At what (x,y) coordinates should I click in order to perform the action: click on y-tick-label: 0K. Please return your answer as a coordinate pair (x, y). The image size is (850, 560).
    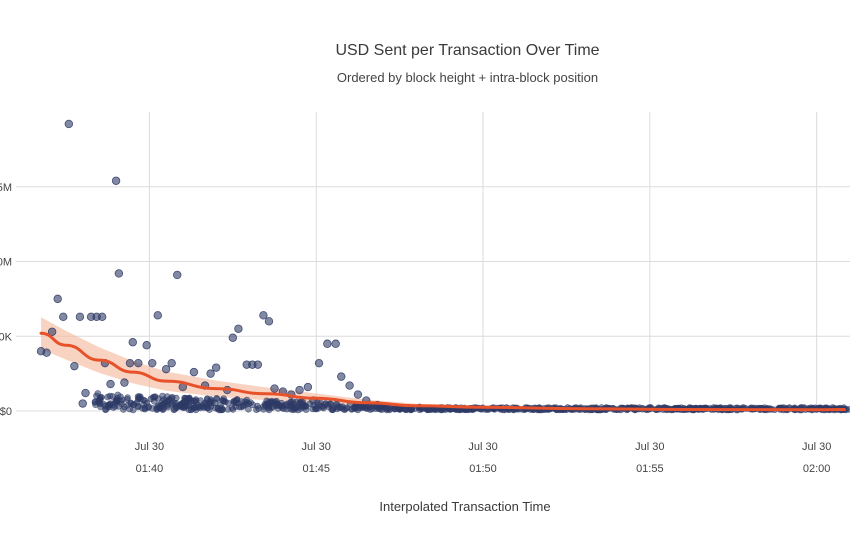
    Looking at the image, I should click on (6, 337).